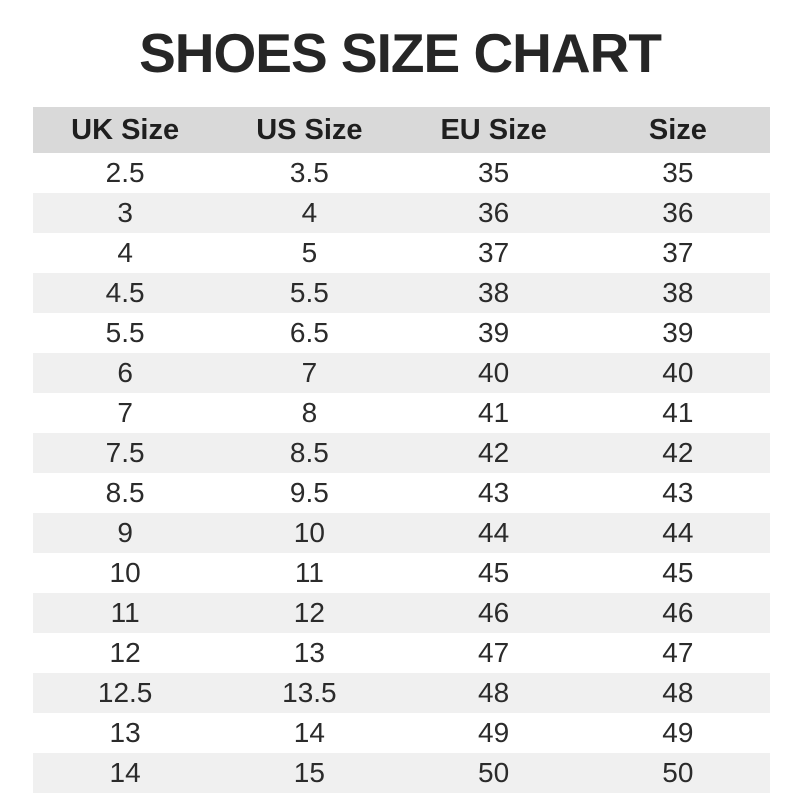 The height and width of the screenshot is (800, 800). Describe the element at coordinates (401, 213) in the screenshot. I see `table-row: 3 4 36 36` at that location.